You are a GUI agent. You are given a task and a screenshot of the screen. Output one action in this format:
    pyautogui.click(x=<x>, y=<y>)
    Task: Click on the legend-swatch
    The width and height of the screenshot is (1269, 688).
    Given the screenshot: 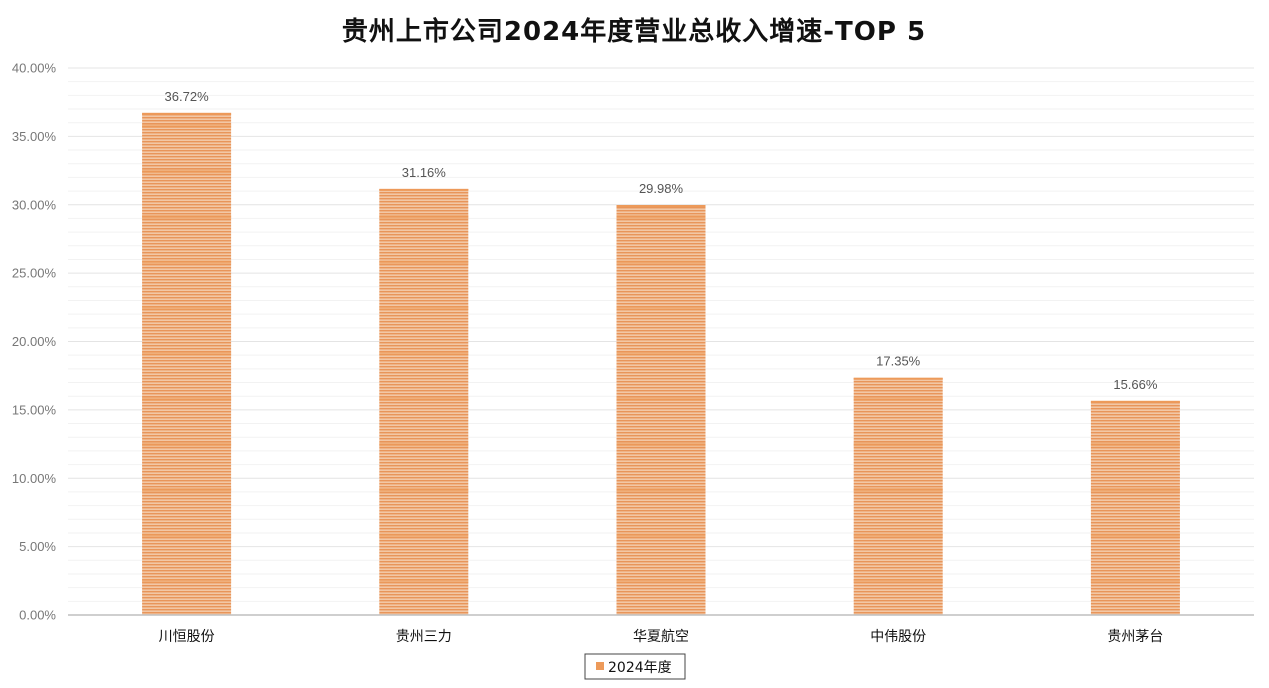 What is the action you would take?
    pyautogui.click(x=600, y=666)
    